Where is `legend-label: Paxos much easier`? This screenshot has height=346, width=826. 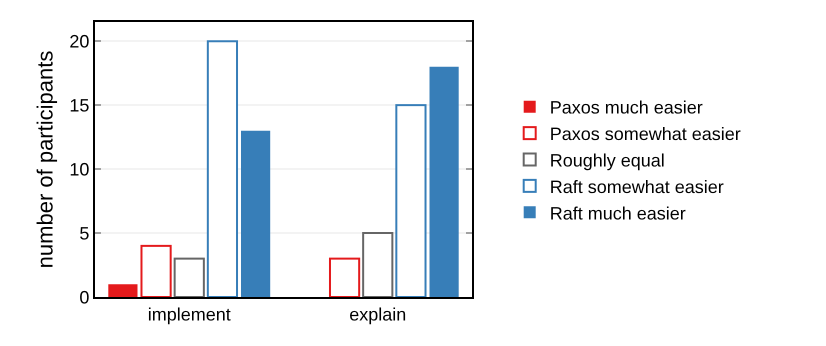 legend-label: Paxos much easier is located at coordinates (626, 108).